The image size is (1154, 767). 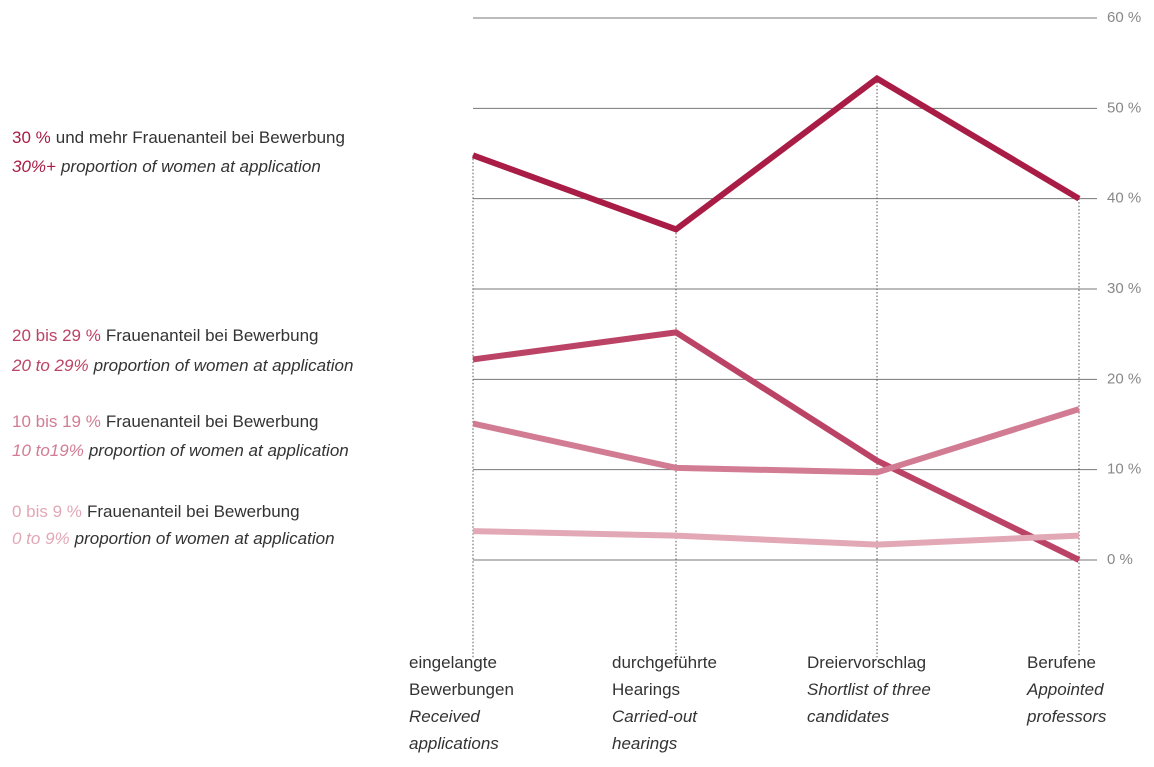 What do you see at coordinates (1124, 469) in the screenshot?
I see `y-tick-label: 10 %` at bounding box center [1124, 469].